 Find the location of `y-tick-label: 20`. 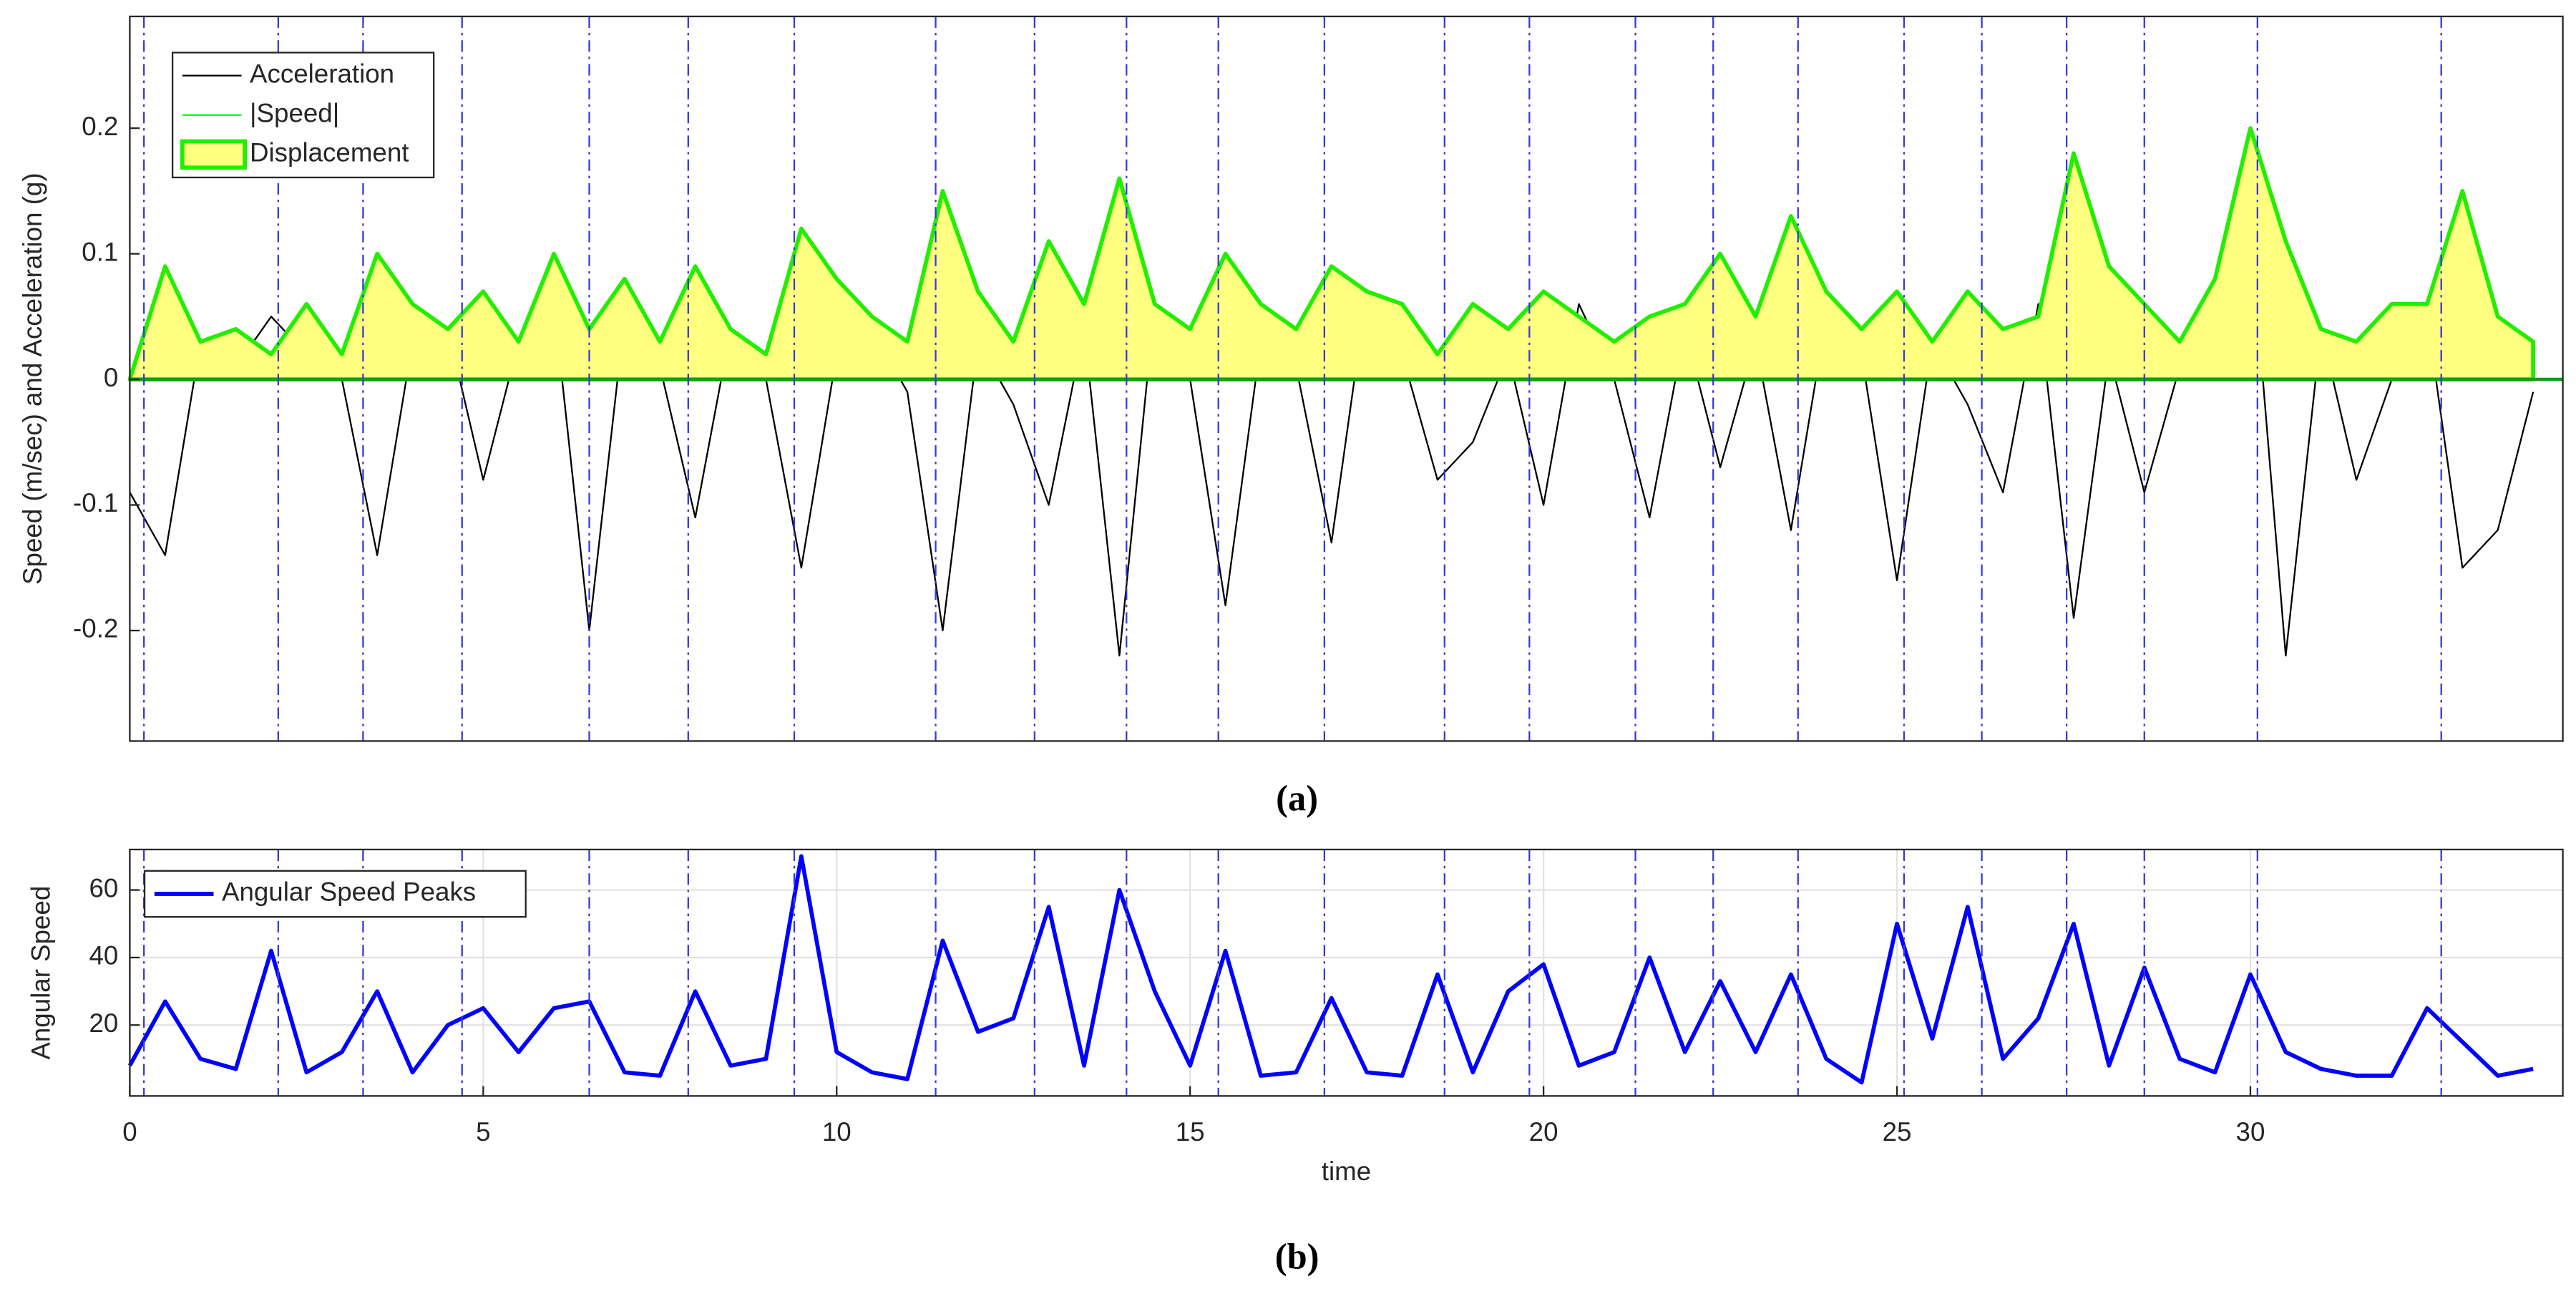

y-tick-label: 20 is located at coordinates (103, 1023).